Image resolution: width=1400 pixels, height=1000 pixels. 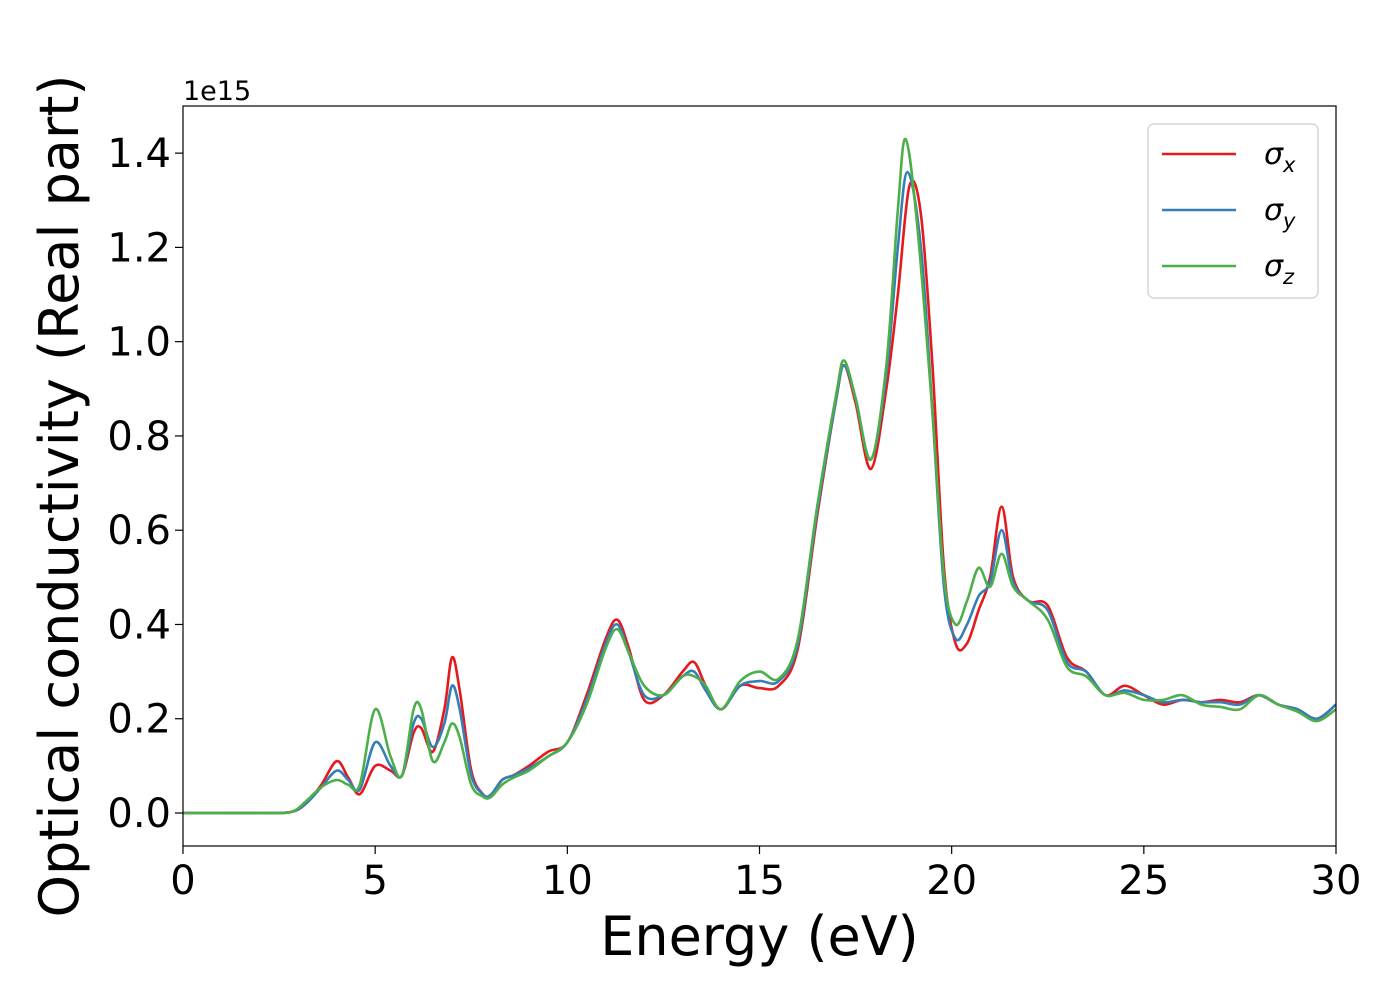 What do you see at coordinates (139, 814) in the screenshot?
I see `y-tick-label: 0.0` at bounding box center [139, 814].